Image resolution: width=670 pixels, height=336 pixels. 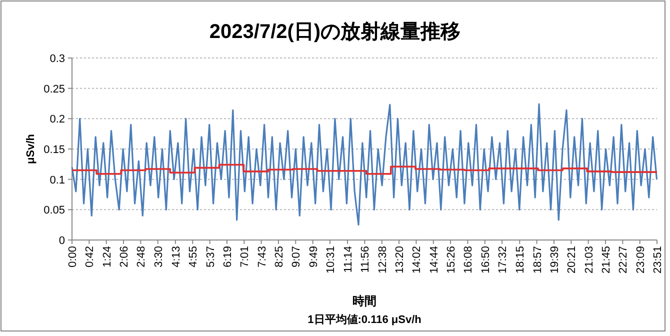 I want to click on y-tick-label: 0, so click(x=61, y=241).